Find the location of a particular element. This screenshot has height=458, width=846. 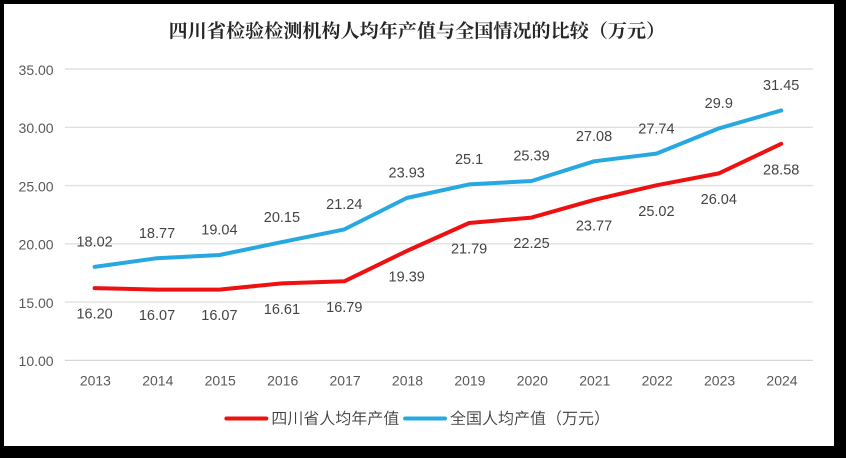

svg-text: 21.24 is located at coordinates (344, 205).